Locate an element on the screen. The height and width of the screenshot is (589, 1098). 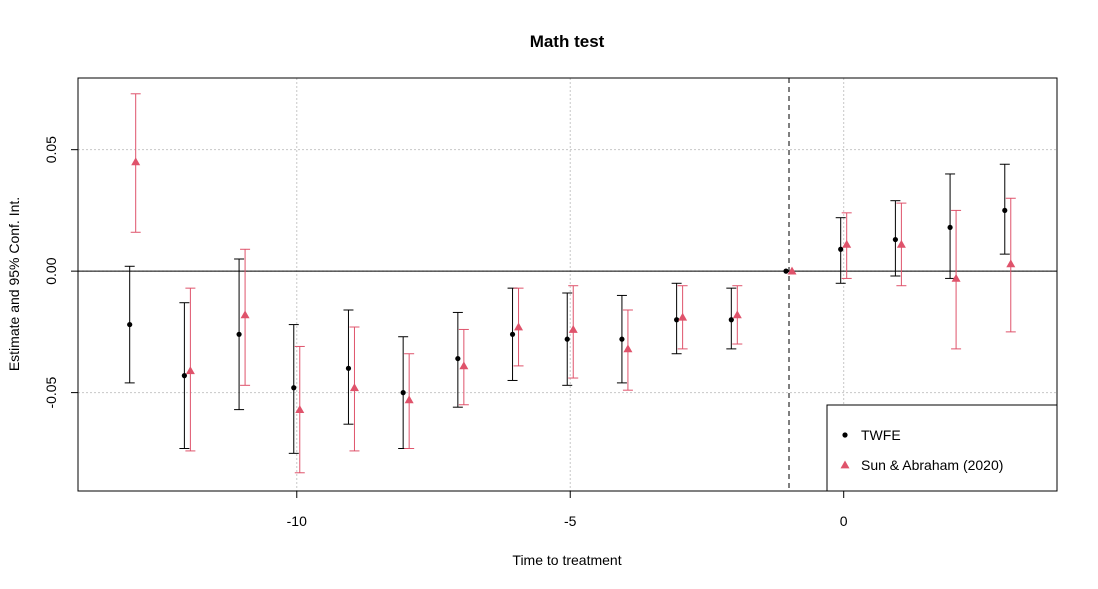
legend-label: TWFE is located at coordinates (881, 435).